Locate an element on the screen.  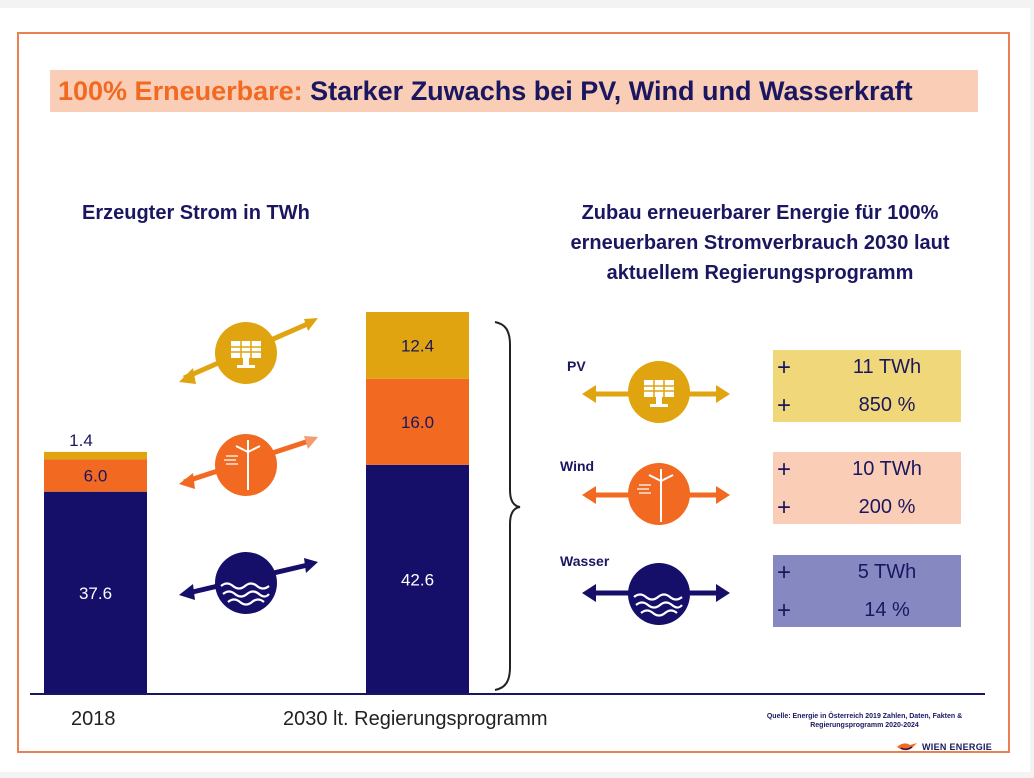
curly-brace is located at coordinates (507, 506).